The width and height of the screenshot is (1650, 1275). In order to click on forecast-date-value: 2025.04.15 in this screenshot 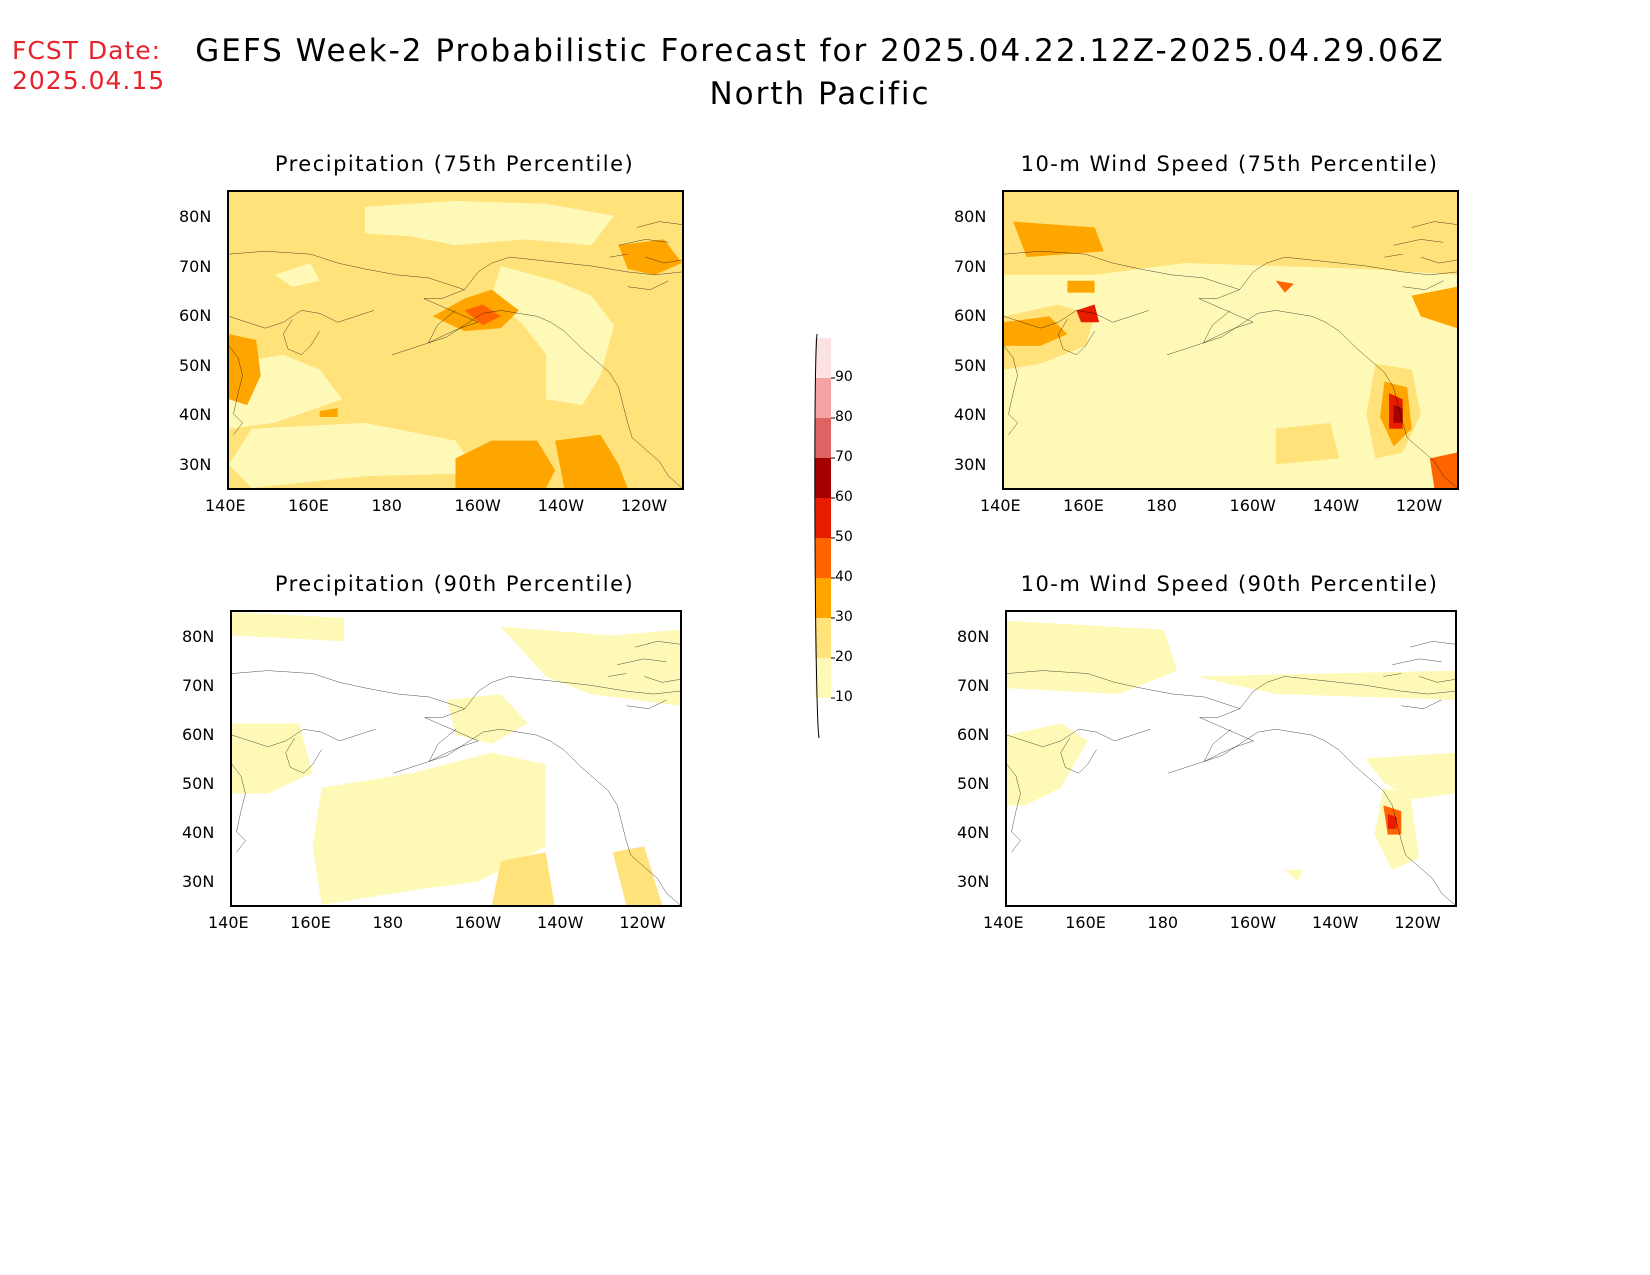, I will do `click(89, 80)`.